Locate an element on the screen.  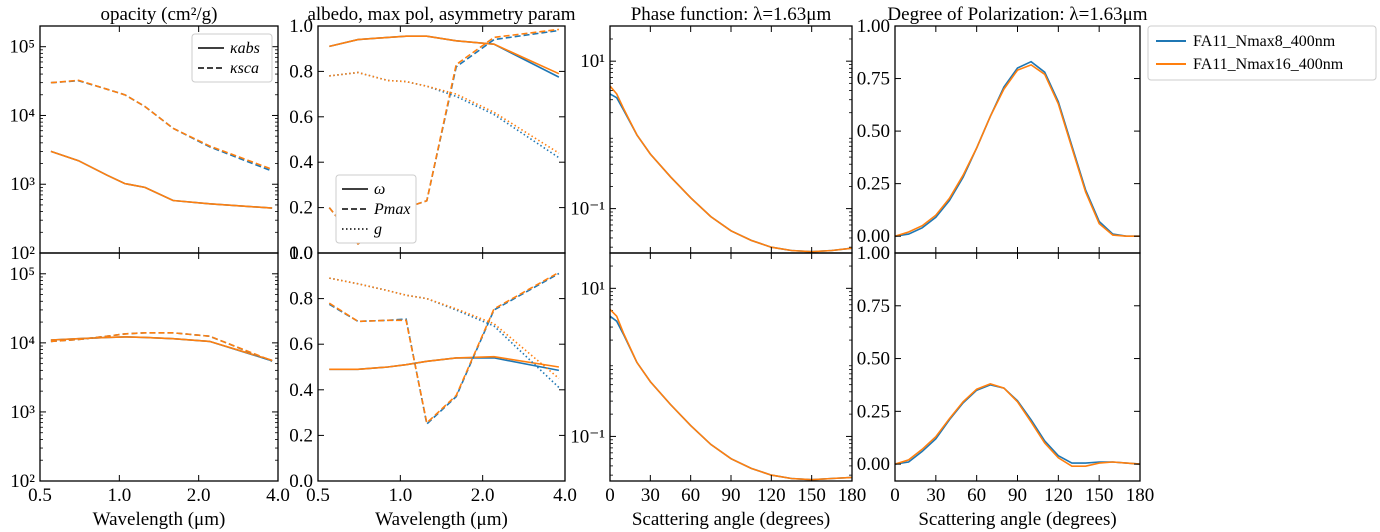
y-tick-label: 0.0 is located at coordinates (301, 481).